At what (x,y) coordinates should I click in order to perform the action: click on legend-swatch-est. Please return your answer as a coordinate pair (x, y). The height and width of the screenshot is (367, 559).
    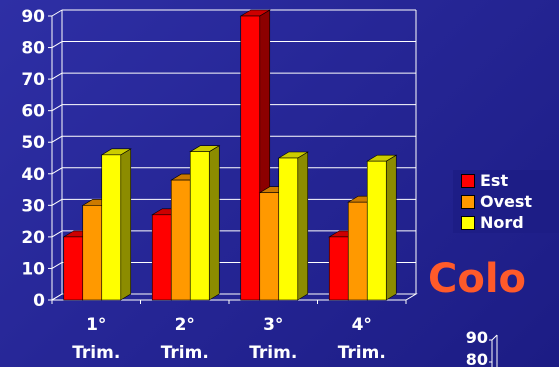
    Looking at the image, I should click on (468, 180).